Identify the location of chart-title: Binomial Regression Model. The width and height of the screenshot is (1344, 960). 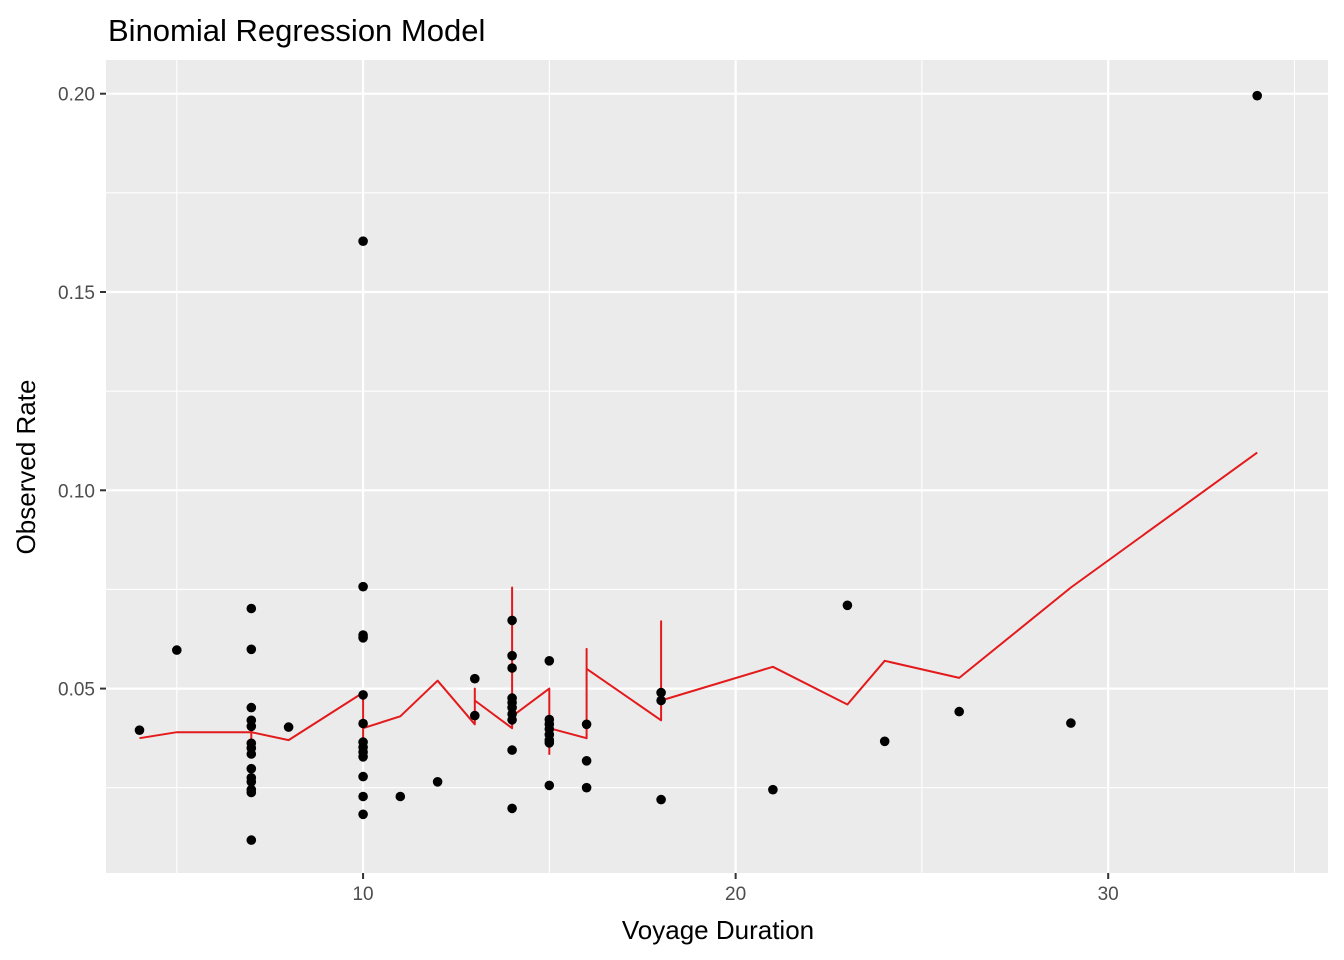
(296, 30).